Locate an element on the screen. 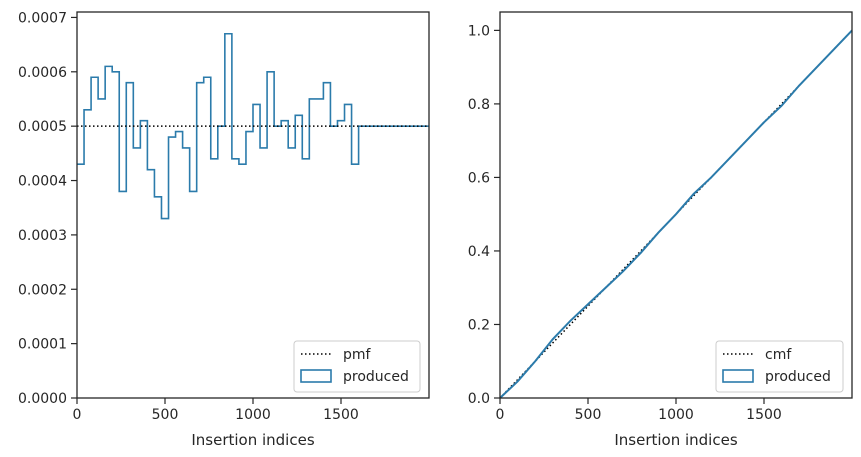 Image resolution: width=861 pixels, height=457 pixels. left-x-axis-label: Insertion indices is located at coordinates (252, 440).